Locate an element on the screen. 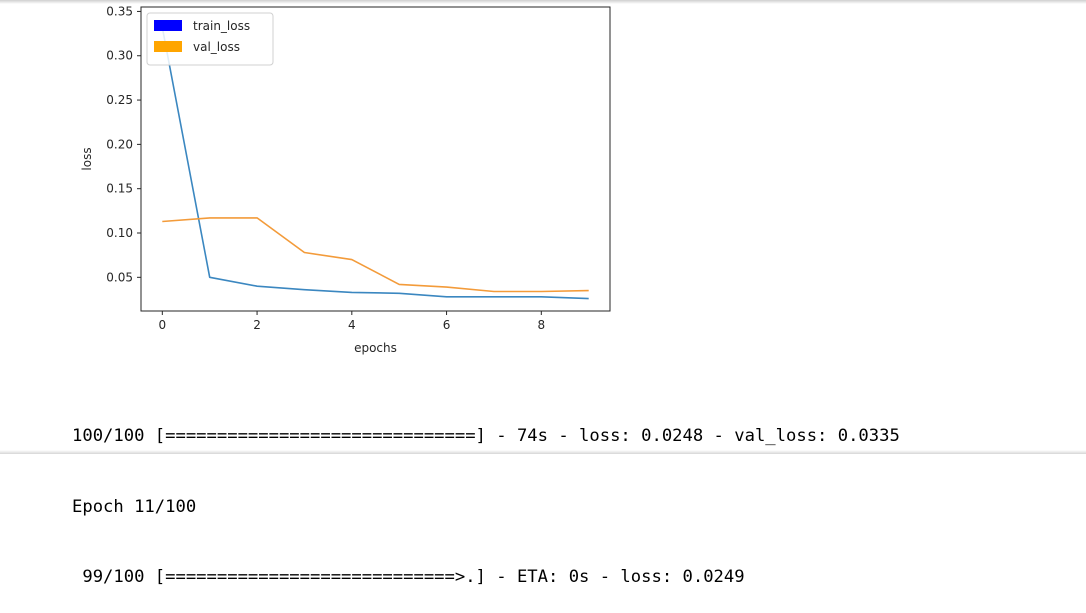 The height and width of the screenshot is (613, 1086). legend-label-train-loss: train_loss is located at coordinates (221, 26).